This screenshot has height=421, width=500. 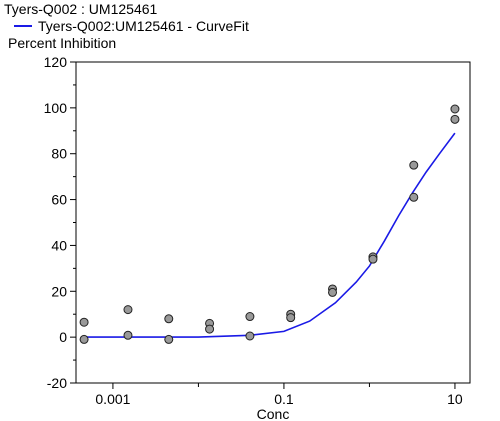 What do you see at coordinates (23, 26) in the screenshot?
I see `legend-swatch` at bounding box center [23, 26].